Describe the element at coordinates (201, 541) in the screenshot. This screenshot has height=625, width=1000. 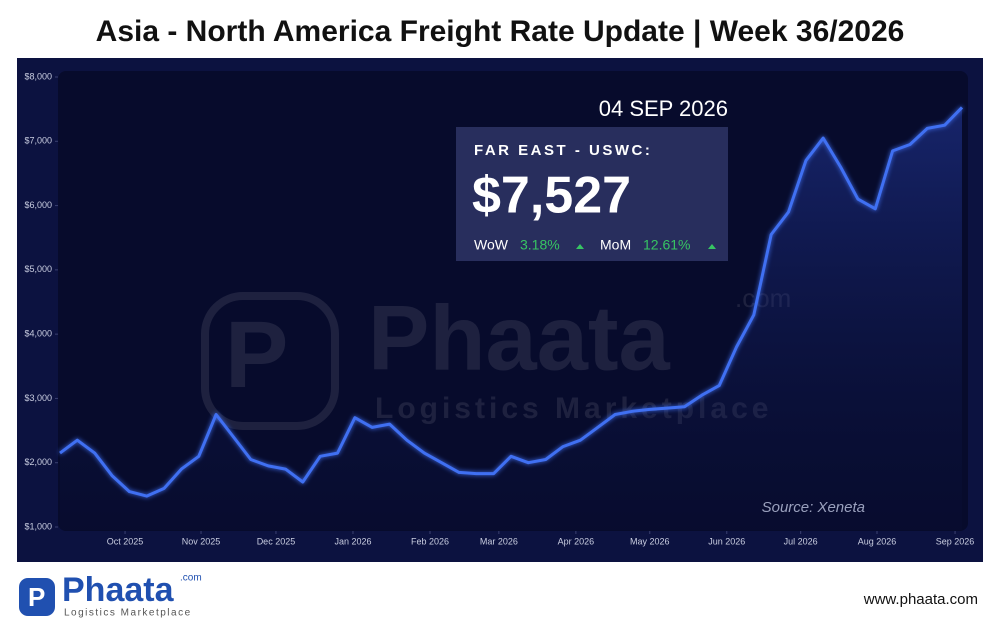
I see `x-tick-label: Nov 2025` at that location.